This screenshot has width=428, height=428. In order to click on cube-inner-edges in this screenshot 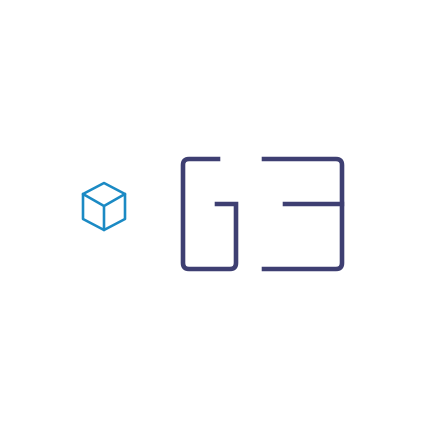, I will do `click(104, 200)`.